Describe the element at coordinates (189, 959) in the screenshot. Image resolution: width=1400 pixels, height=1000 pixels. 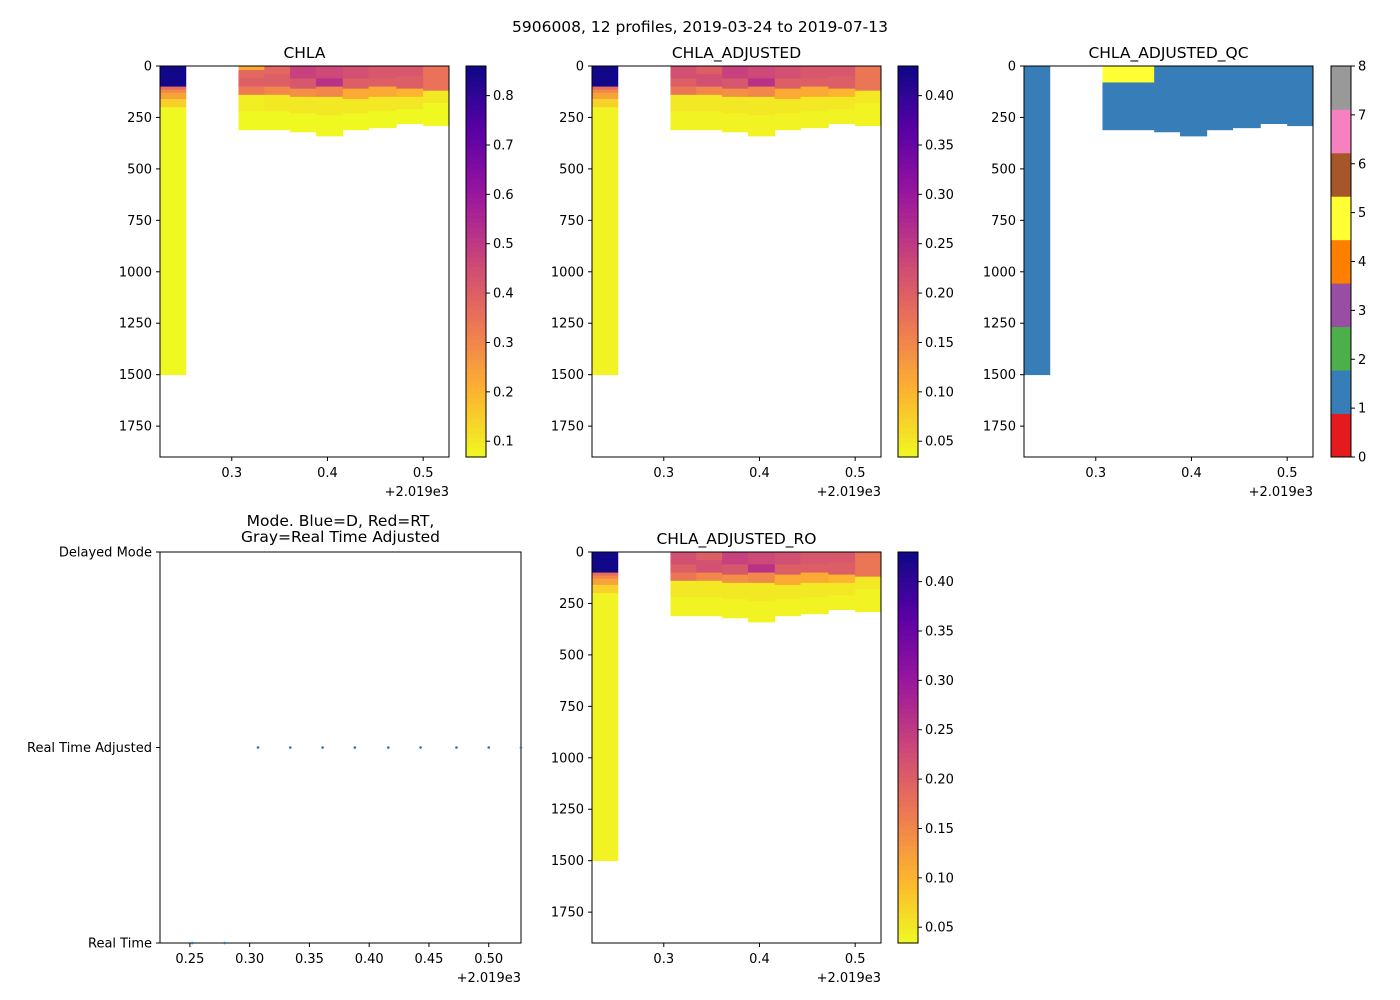
I see `x-tick-label: 0.25` at that location.